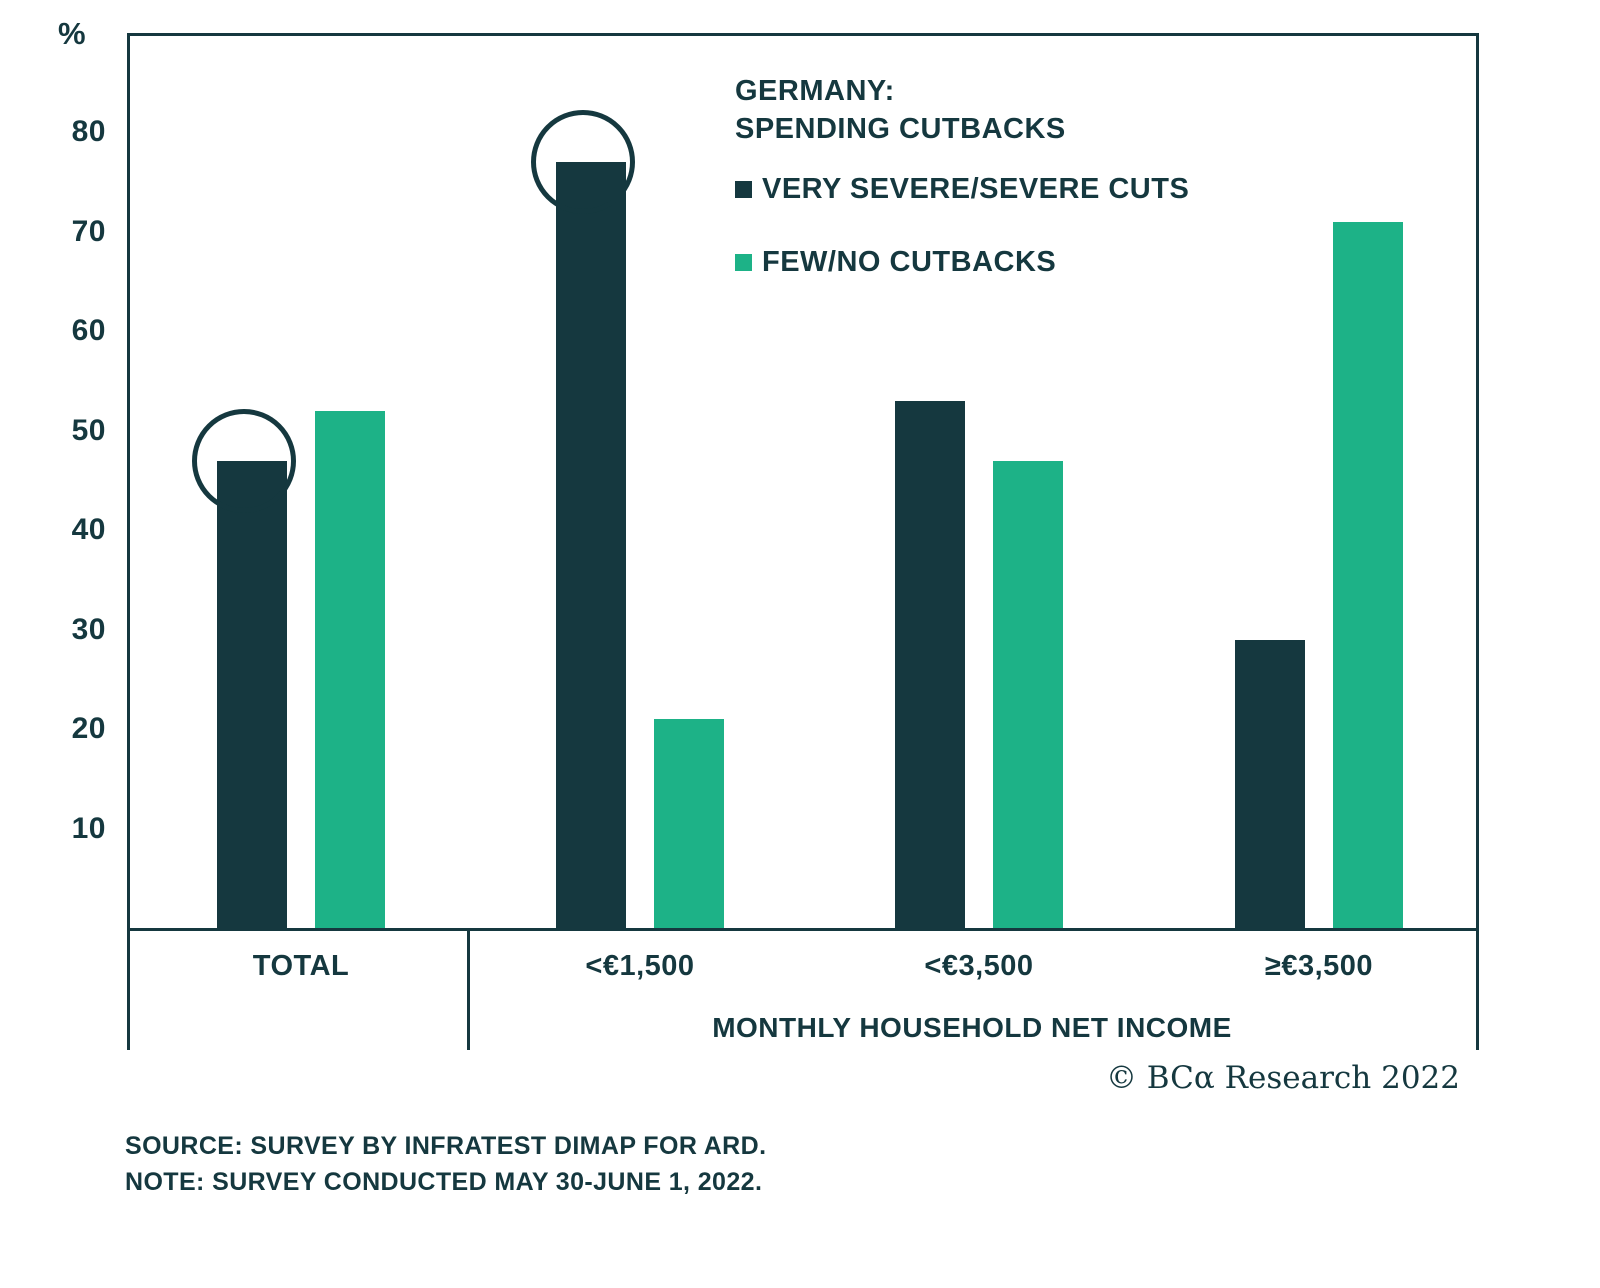  What do you see at coordinates (301, 966) in the screenshot?
I see `x-category-label-total: TOTAL` at bounding box center [301, 966].